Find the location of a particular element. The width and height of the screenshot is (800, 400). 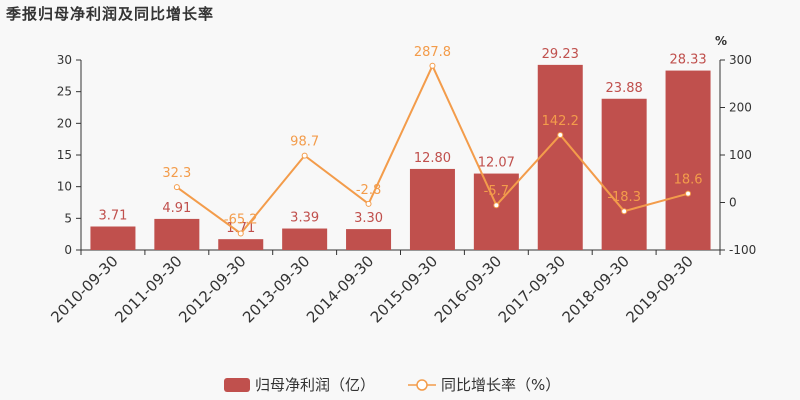

bar-value-label: 12.80 is located at coordinates (432, 158).